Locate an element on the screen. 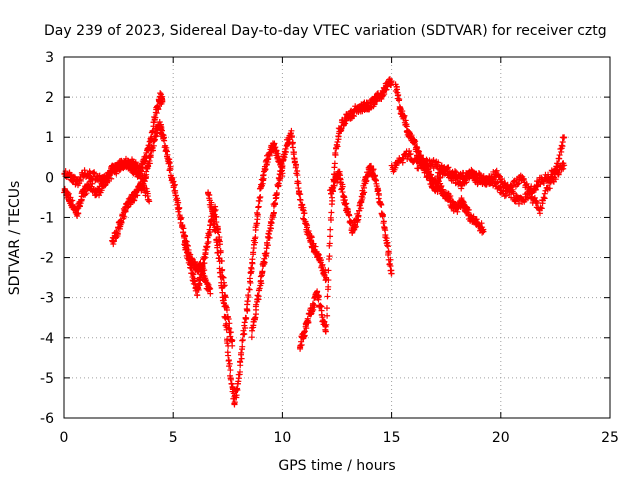  y-tick-label: 2 is located at coordinates (49, 98).